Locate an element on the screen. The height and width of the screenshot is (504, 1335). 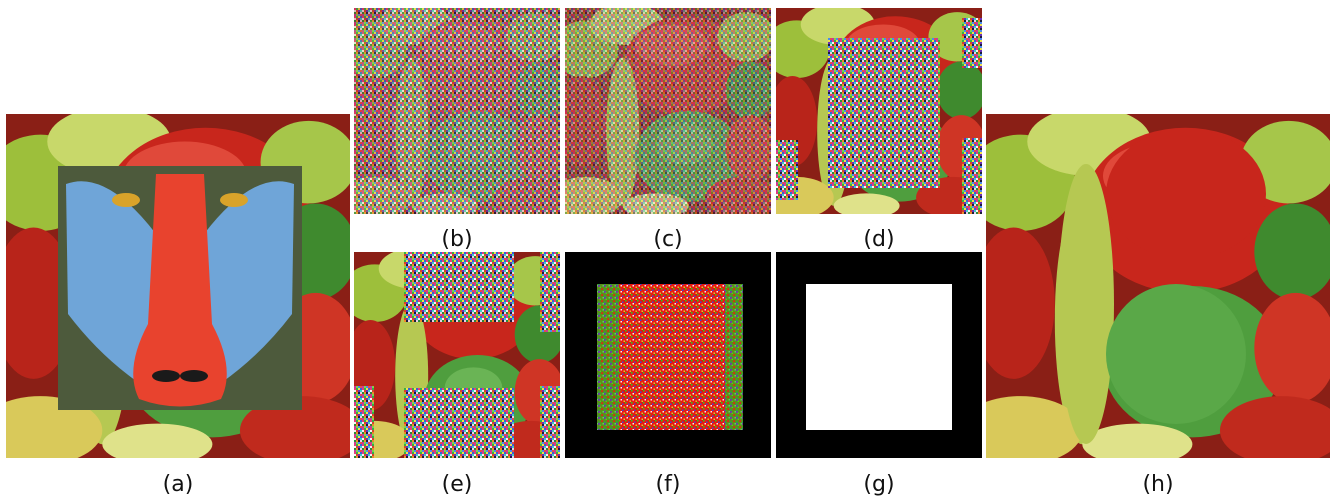
caption-a: (a) is located at coordinates (178, 484).